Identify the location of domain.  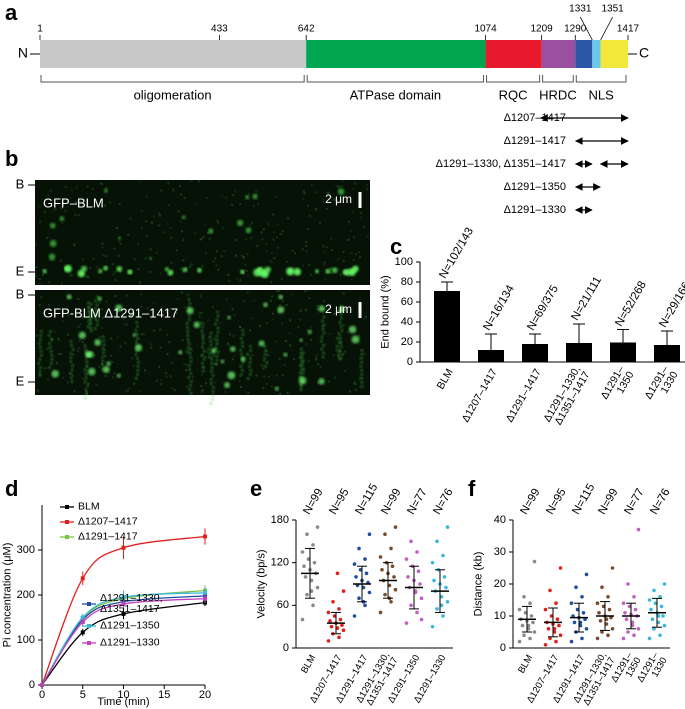
(513, 54).